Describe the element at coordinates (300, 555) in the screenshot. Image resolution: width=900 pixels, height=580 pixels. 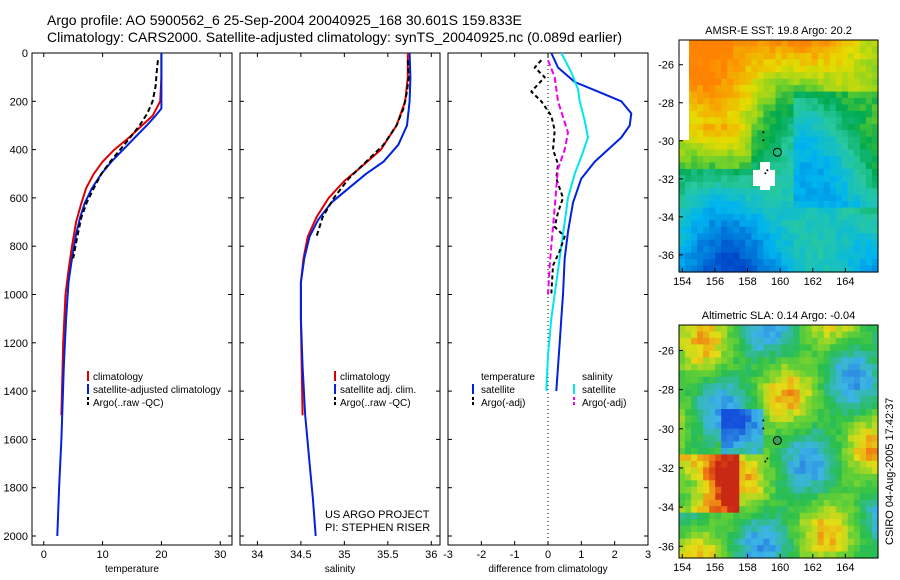
I see `x-tick-label: 34.5` at that location.